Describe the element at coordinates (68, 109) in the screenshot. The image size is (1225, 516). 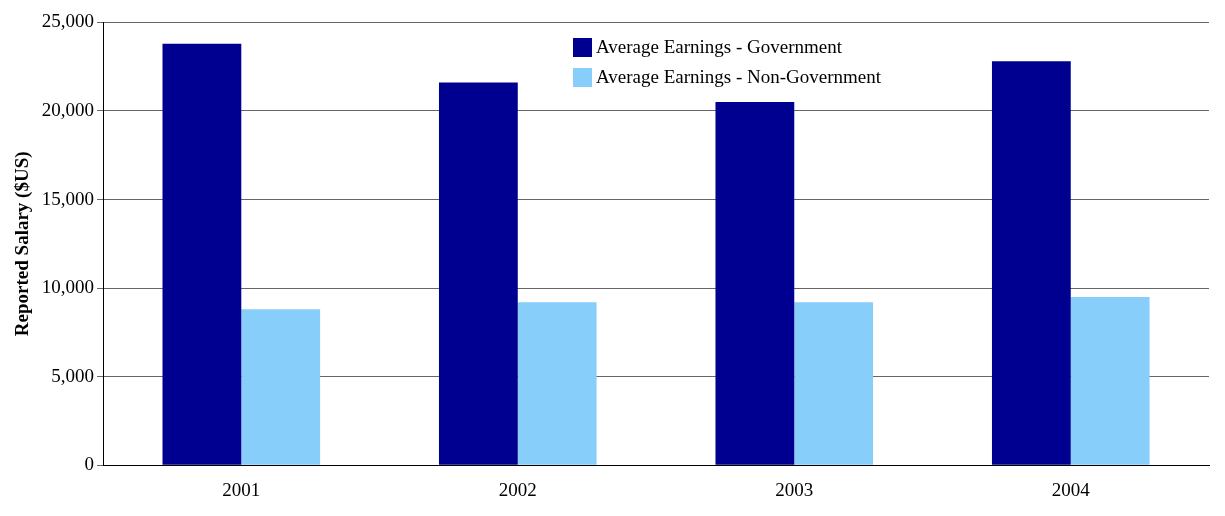
I see `y-tick-label: 20,000` at that location.